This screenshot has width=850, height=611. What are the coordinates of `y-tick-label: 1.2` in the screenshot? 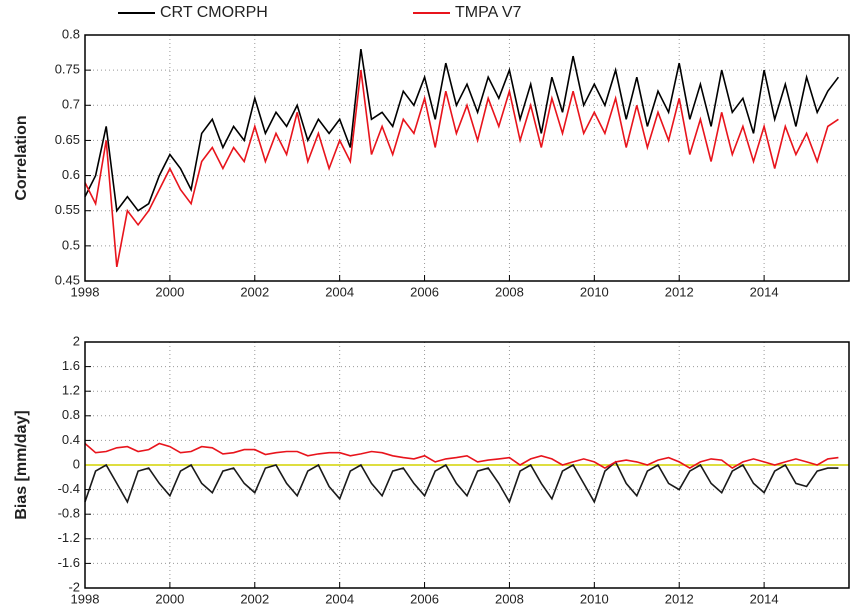 It's located at (71, 390).